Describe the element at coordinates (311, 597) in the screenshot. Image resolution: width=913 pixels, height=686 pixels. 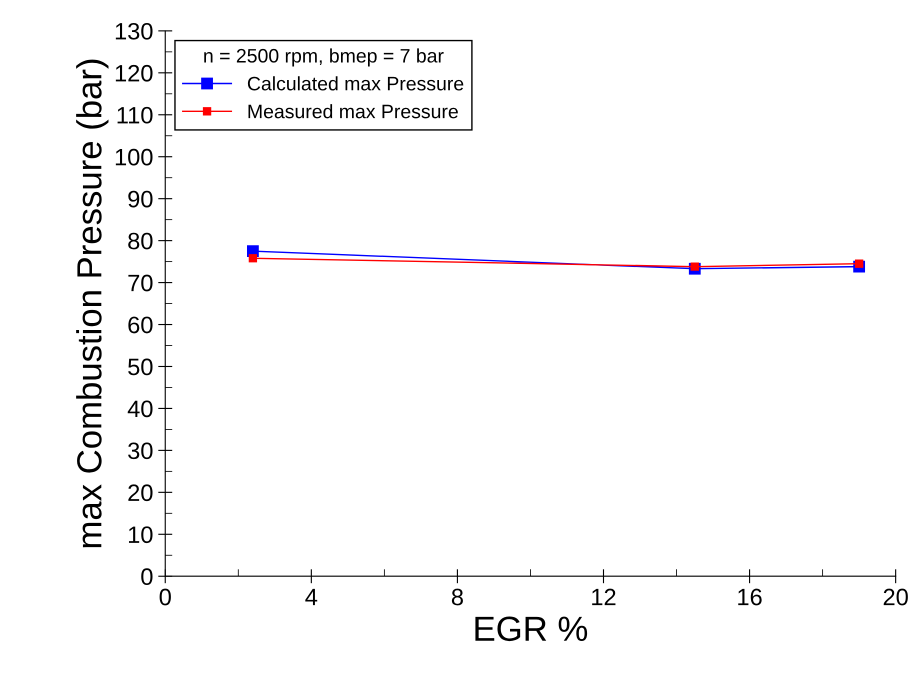
I see `x-tick-label: 4` at that location.